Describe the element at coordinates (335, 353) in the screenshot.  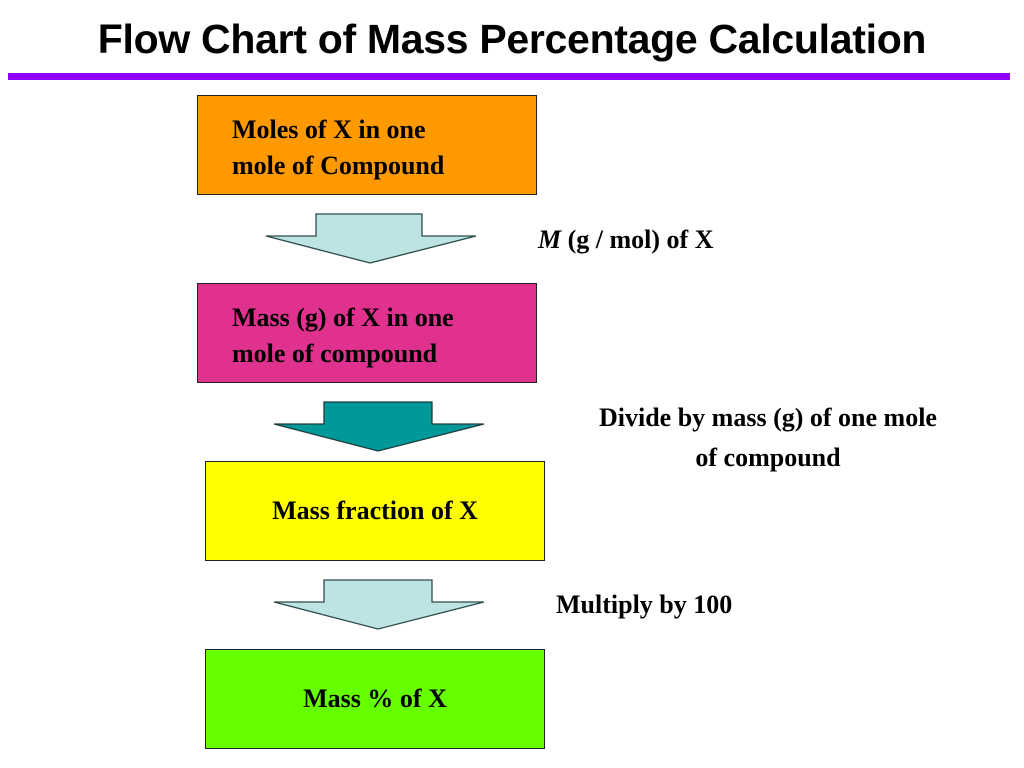
I see `box-text-line: mole of compound` at that location.